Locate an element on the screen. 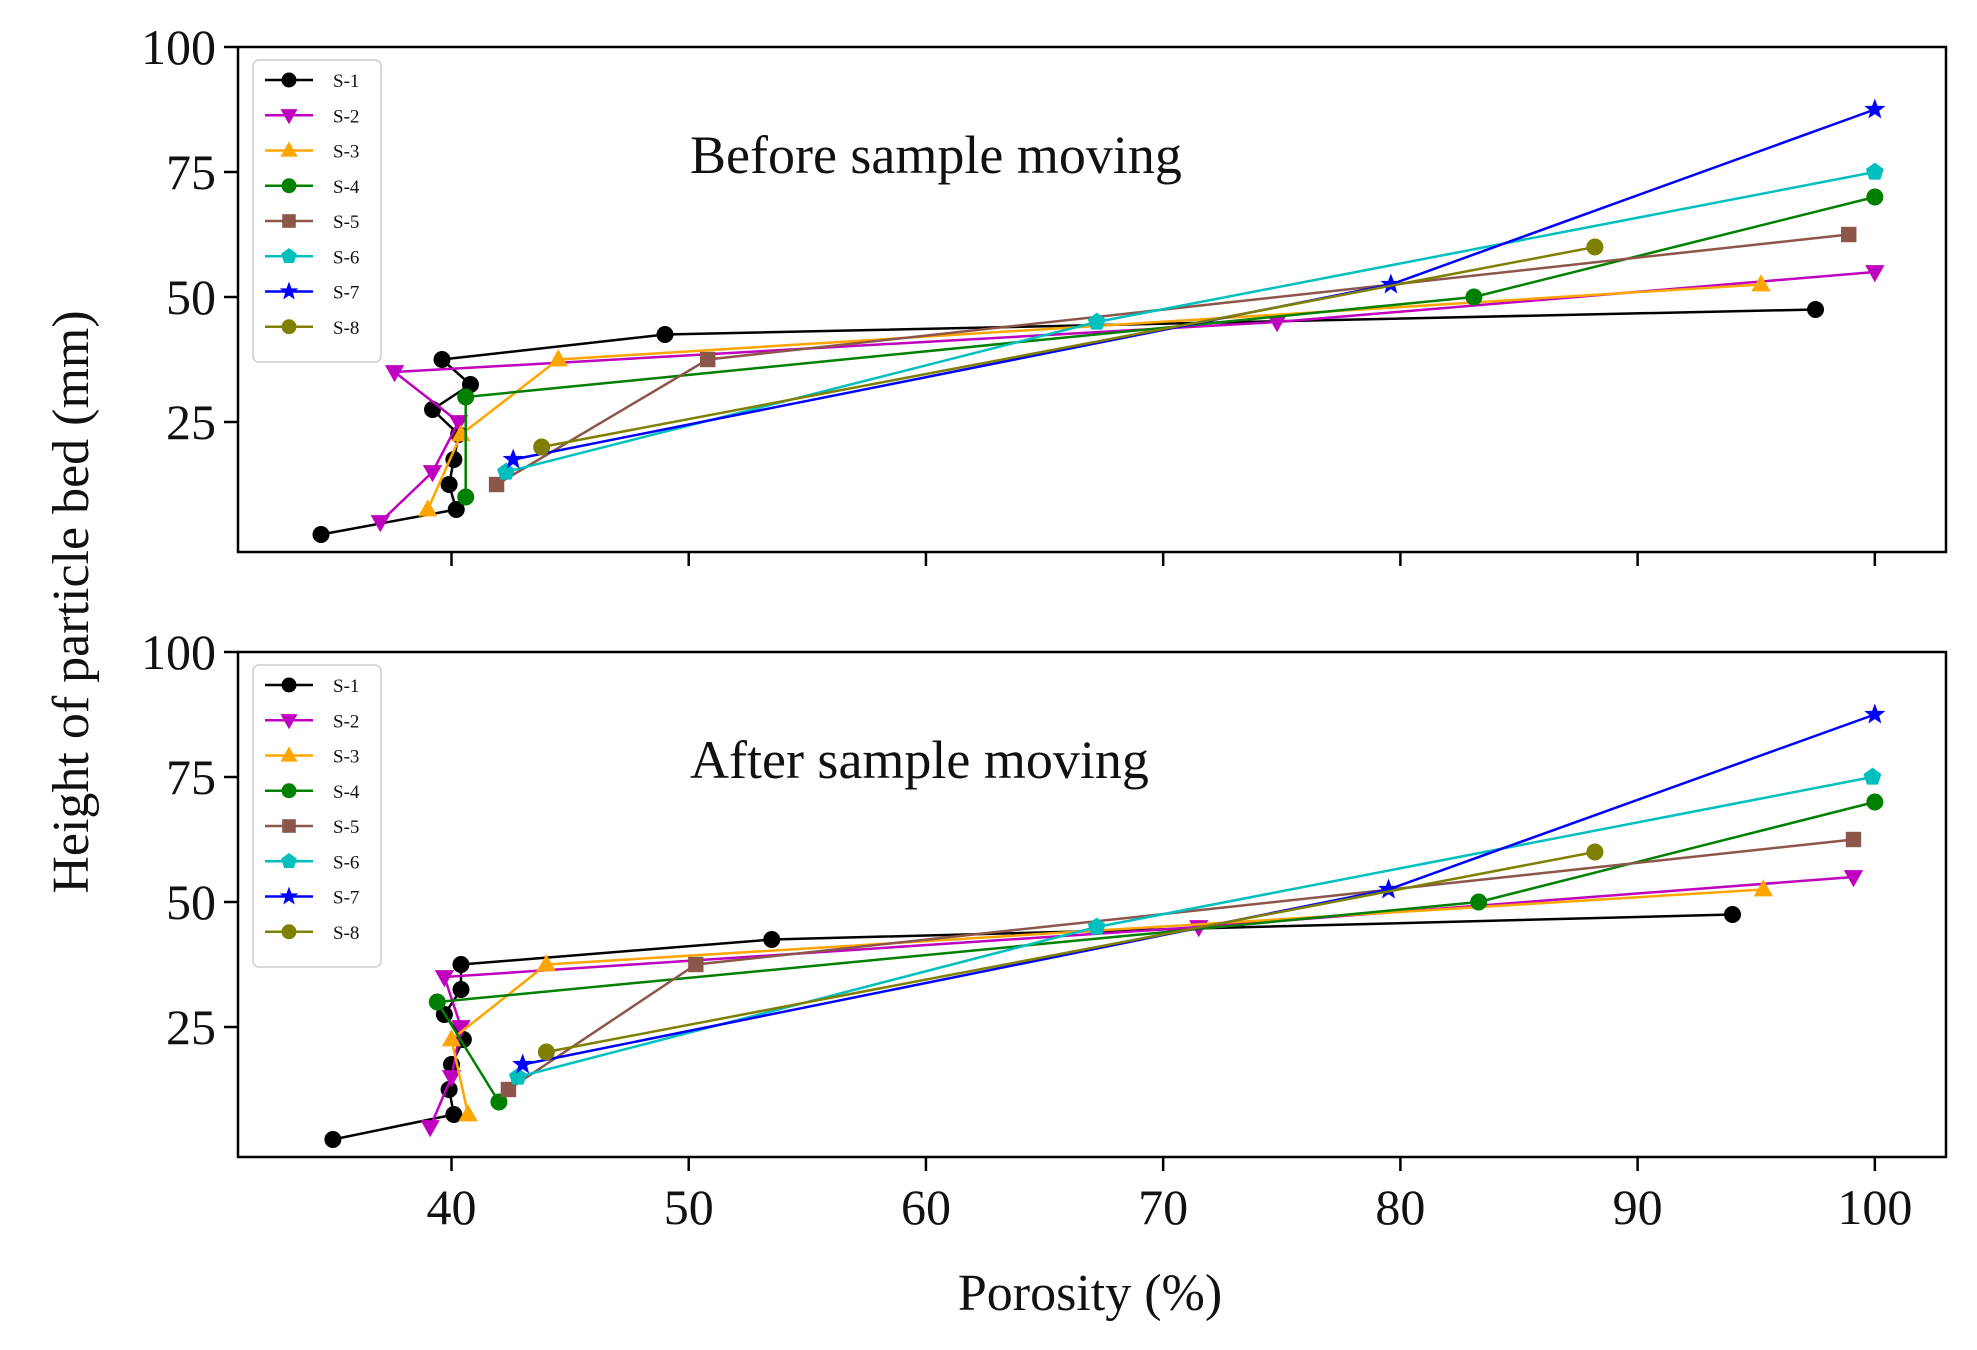 The image size is (1977, 1350). panel-annotation: Before sample moving is located at coordinates (936, 155).